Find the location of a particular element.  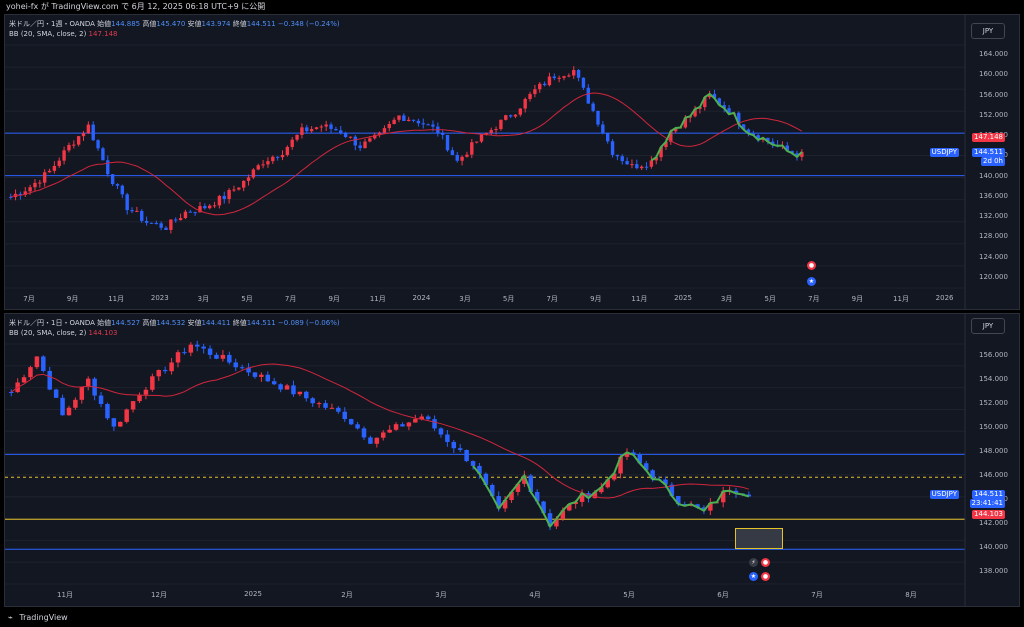

close-value: 144.511 is located at coordinates (261, 24).